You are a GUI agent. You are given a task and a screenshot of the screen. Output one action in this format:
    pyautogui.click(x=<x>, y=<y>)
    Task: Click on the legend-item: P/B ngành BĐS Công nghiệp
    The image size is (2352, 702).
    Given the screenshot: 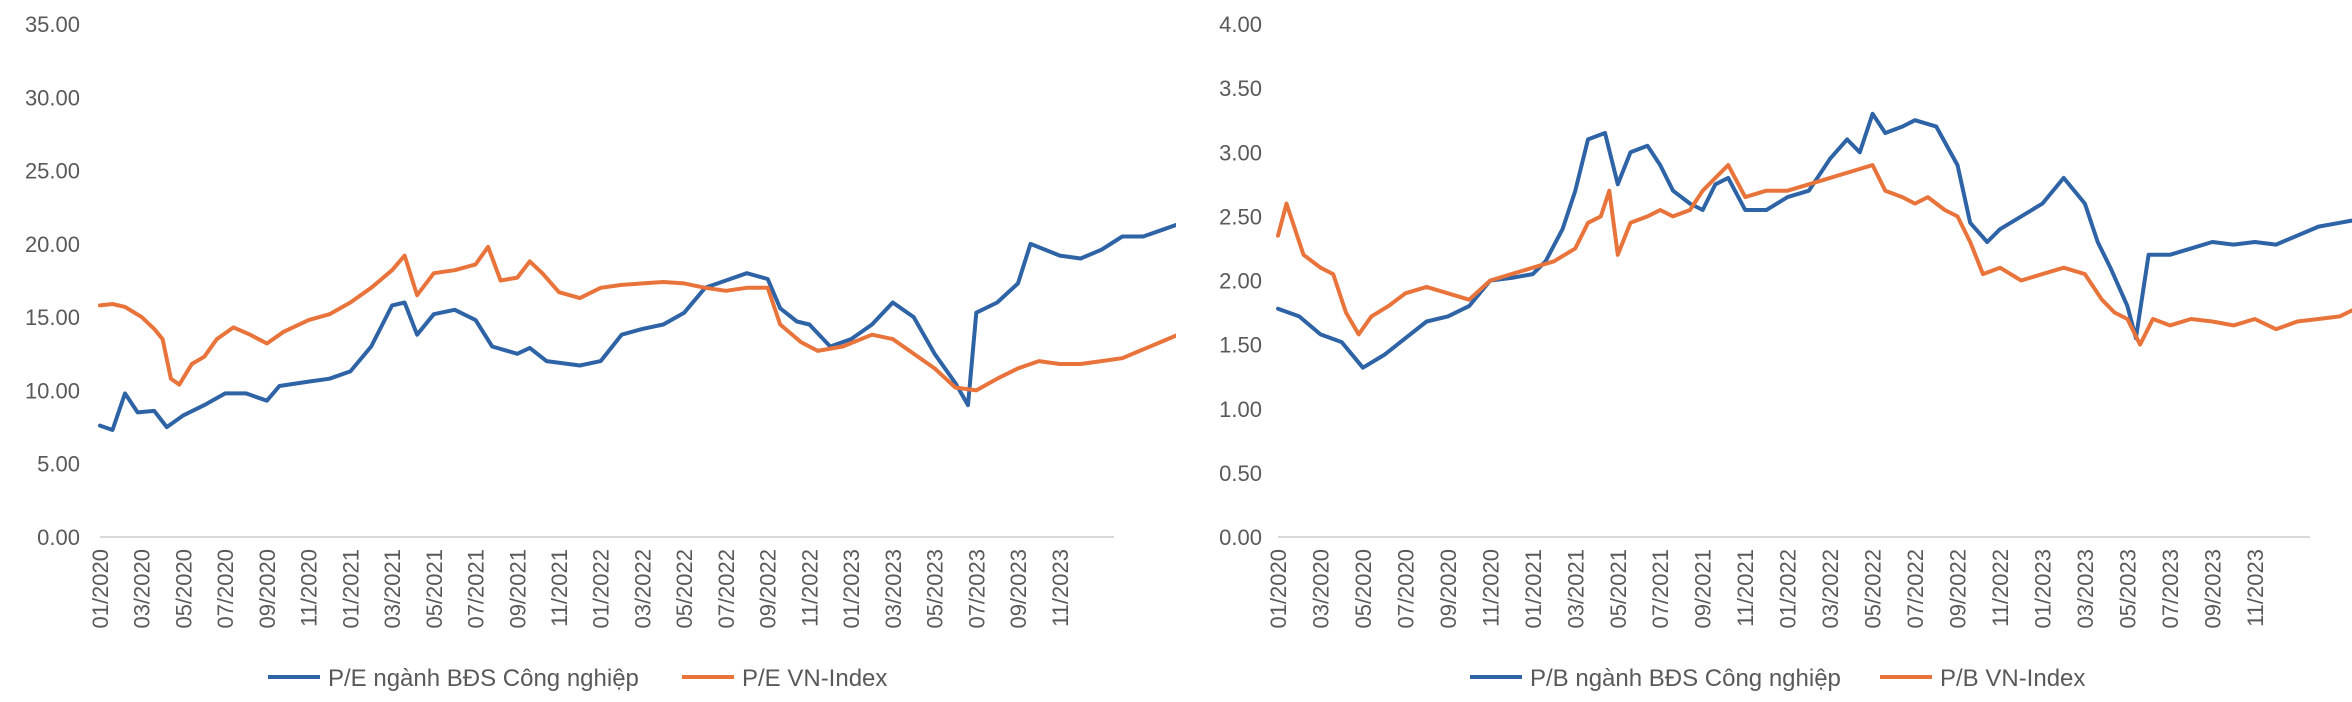 What is the action you would take?
    pyautogui.click(x=1655, y=678)
    